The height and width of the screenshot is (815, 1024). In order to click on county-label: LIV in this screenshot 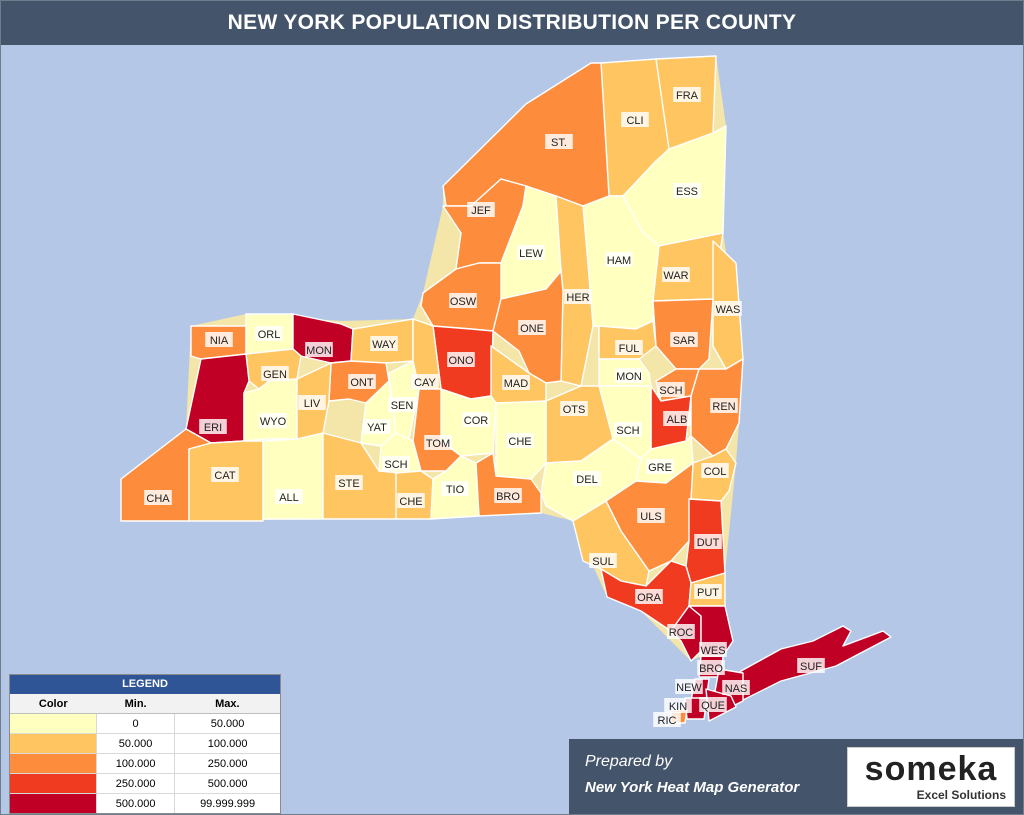, I will do `click(312, 404)`.